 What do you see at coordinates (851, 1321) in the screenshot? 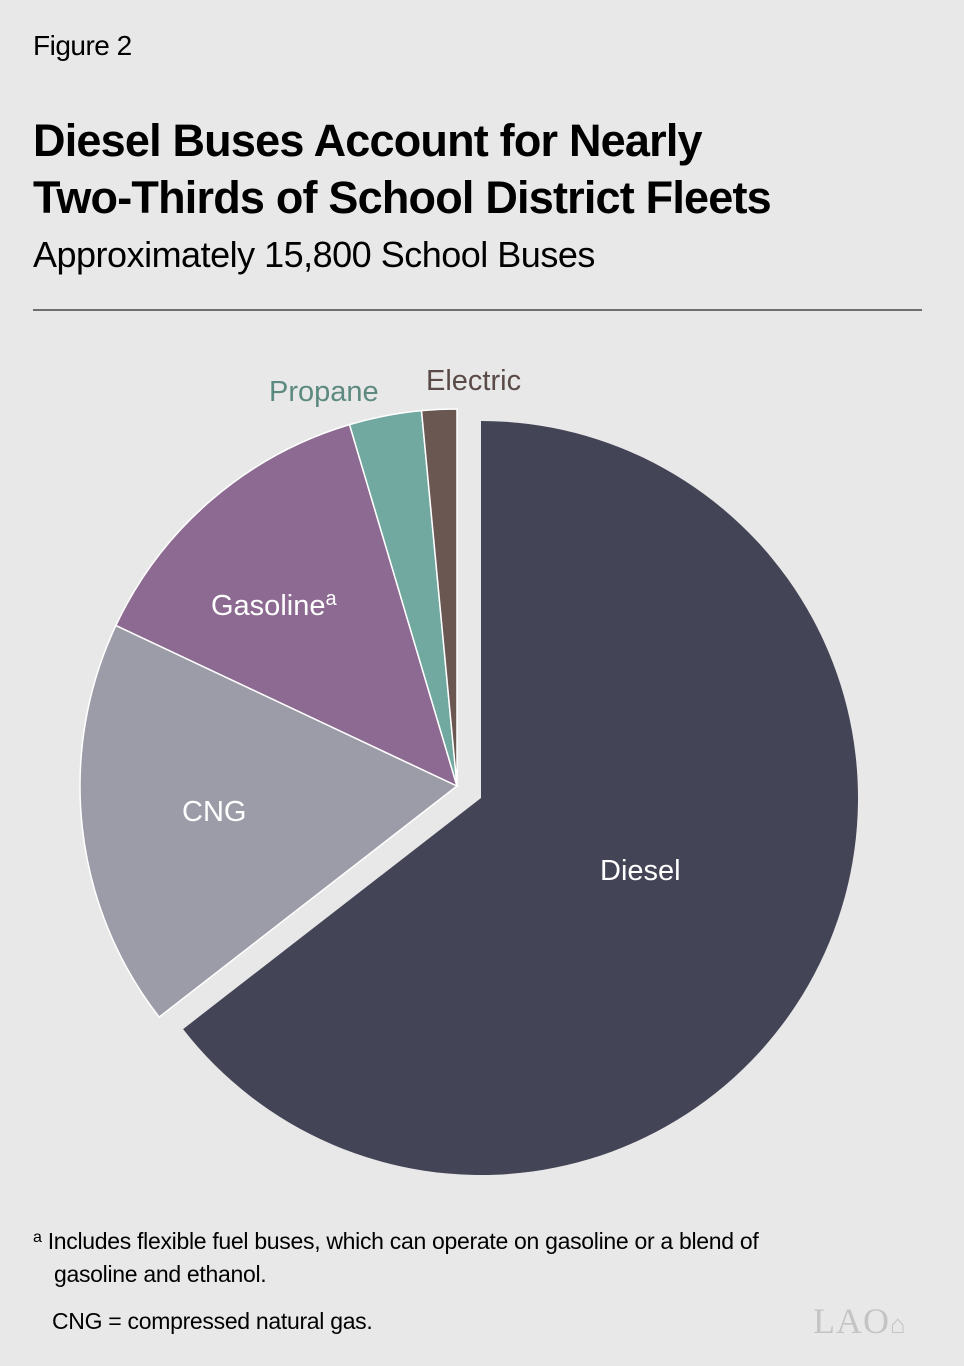
I see `logo-text: LAO` at bounding box center [851, 1321].